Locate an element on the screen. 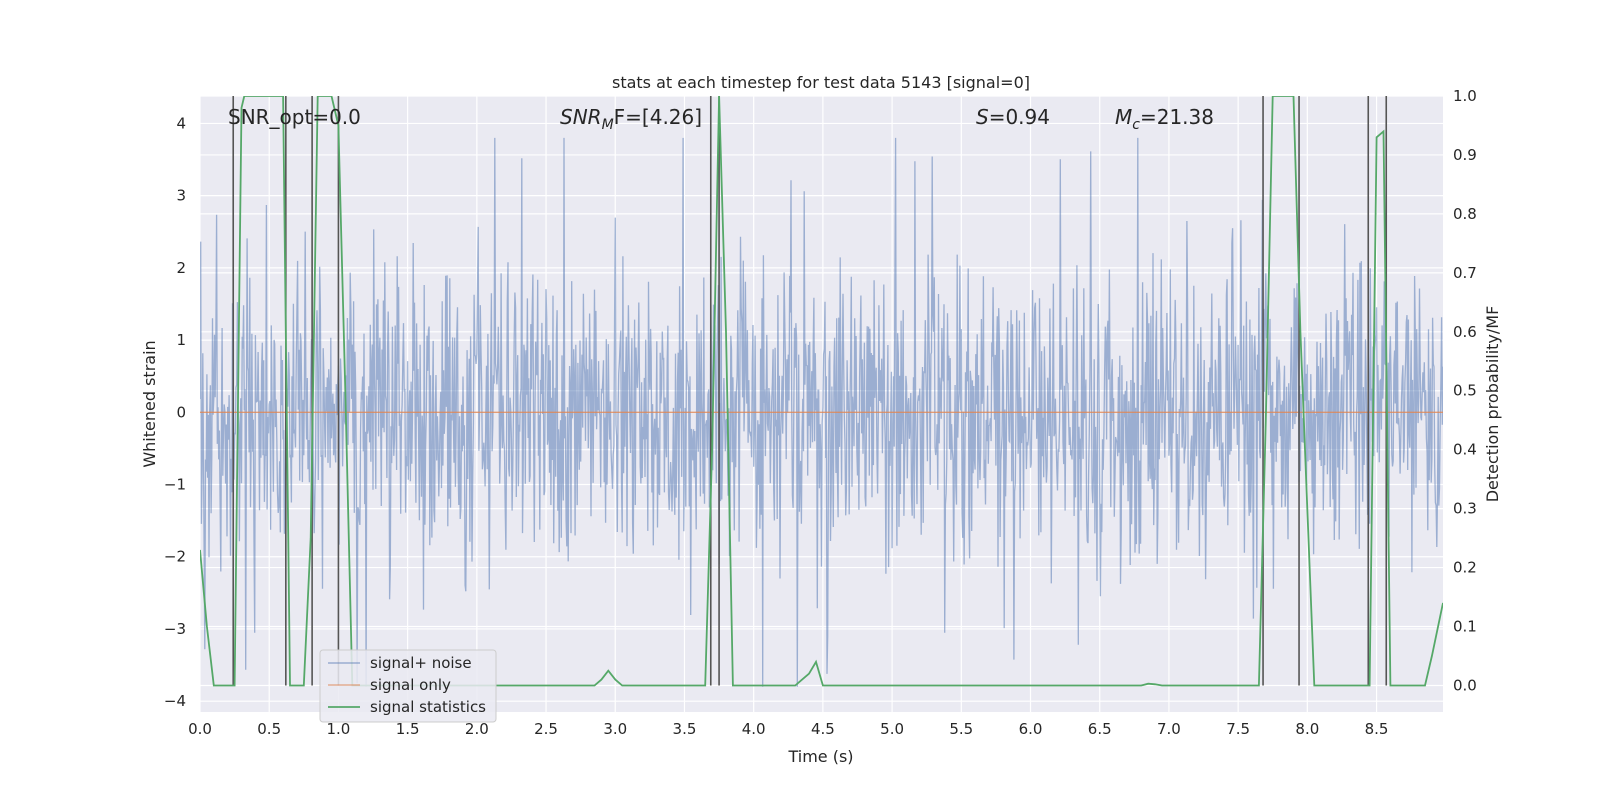 This screenshot has height=800, width=1600. legend-label-signal-only: signal only is located at coordinates (410, 685).